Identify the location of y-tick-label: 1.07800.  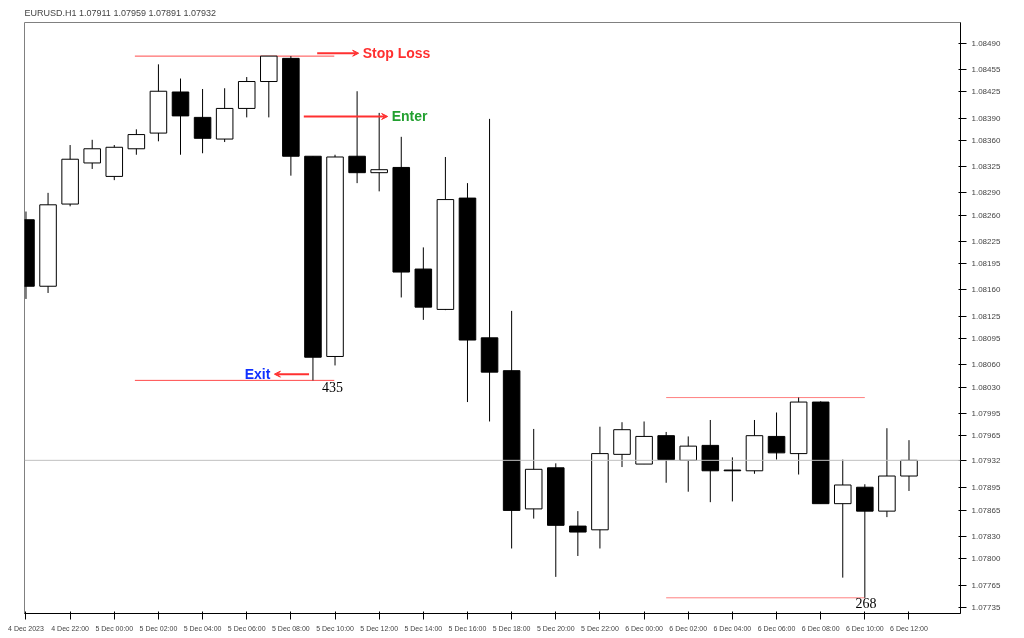
(986, 559).